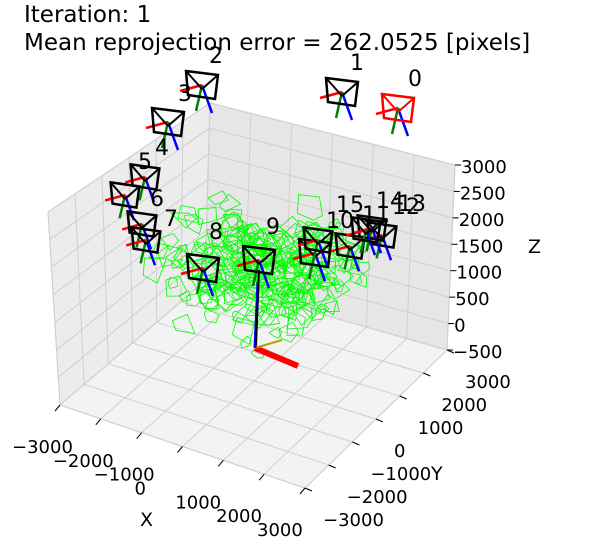 The width and height of the screenshot is (590, 544). I want to click on z-axis-label: Z, so click(534, 247).